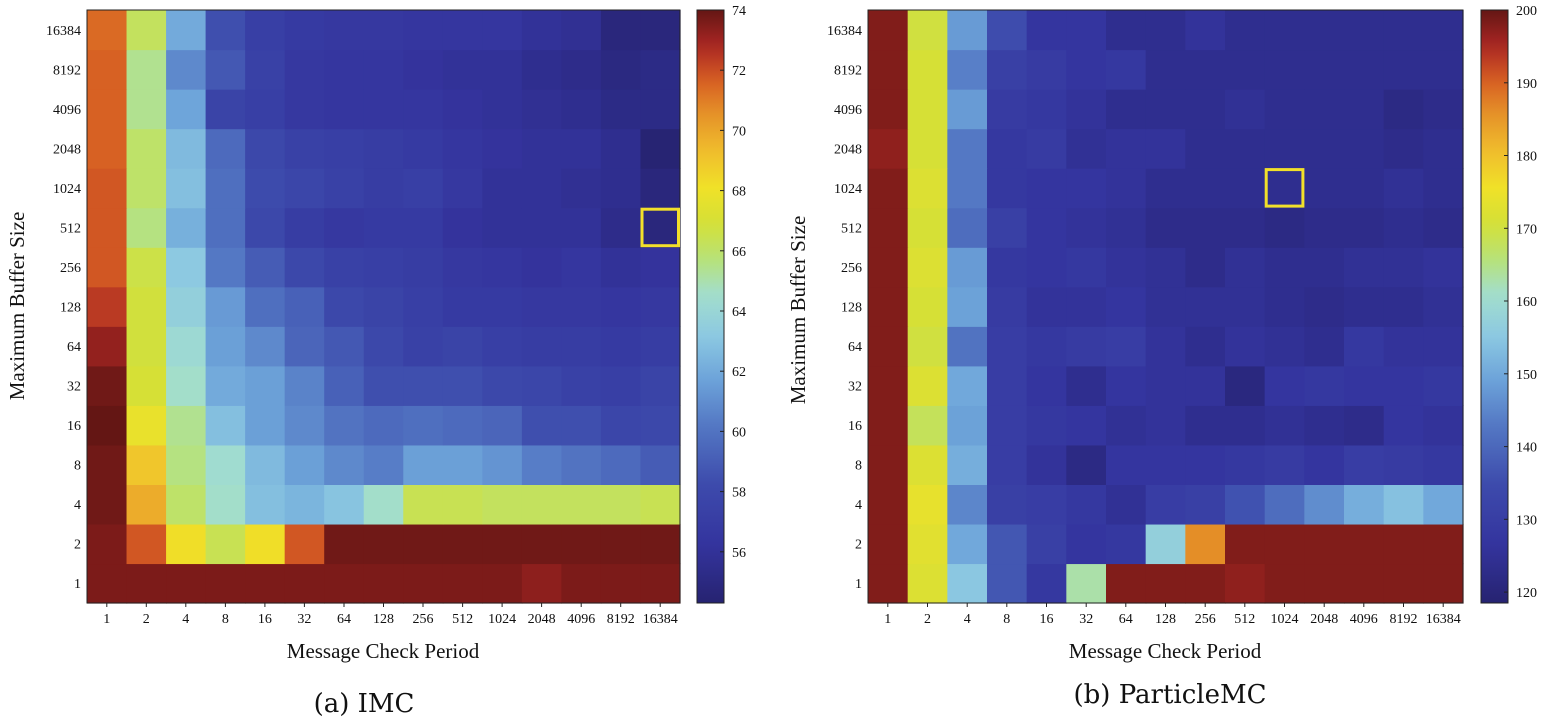 This screenshot has width=1547, height=726. Describe the element at coordinates (739, 192) in the screenshot. I see `imc-colorbar-tick-label: 68` at that location.